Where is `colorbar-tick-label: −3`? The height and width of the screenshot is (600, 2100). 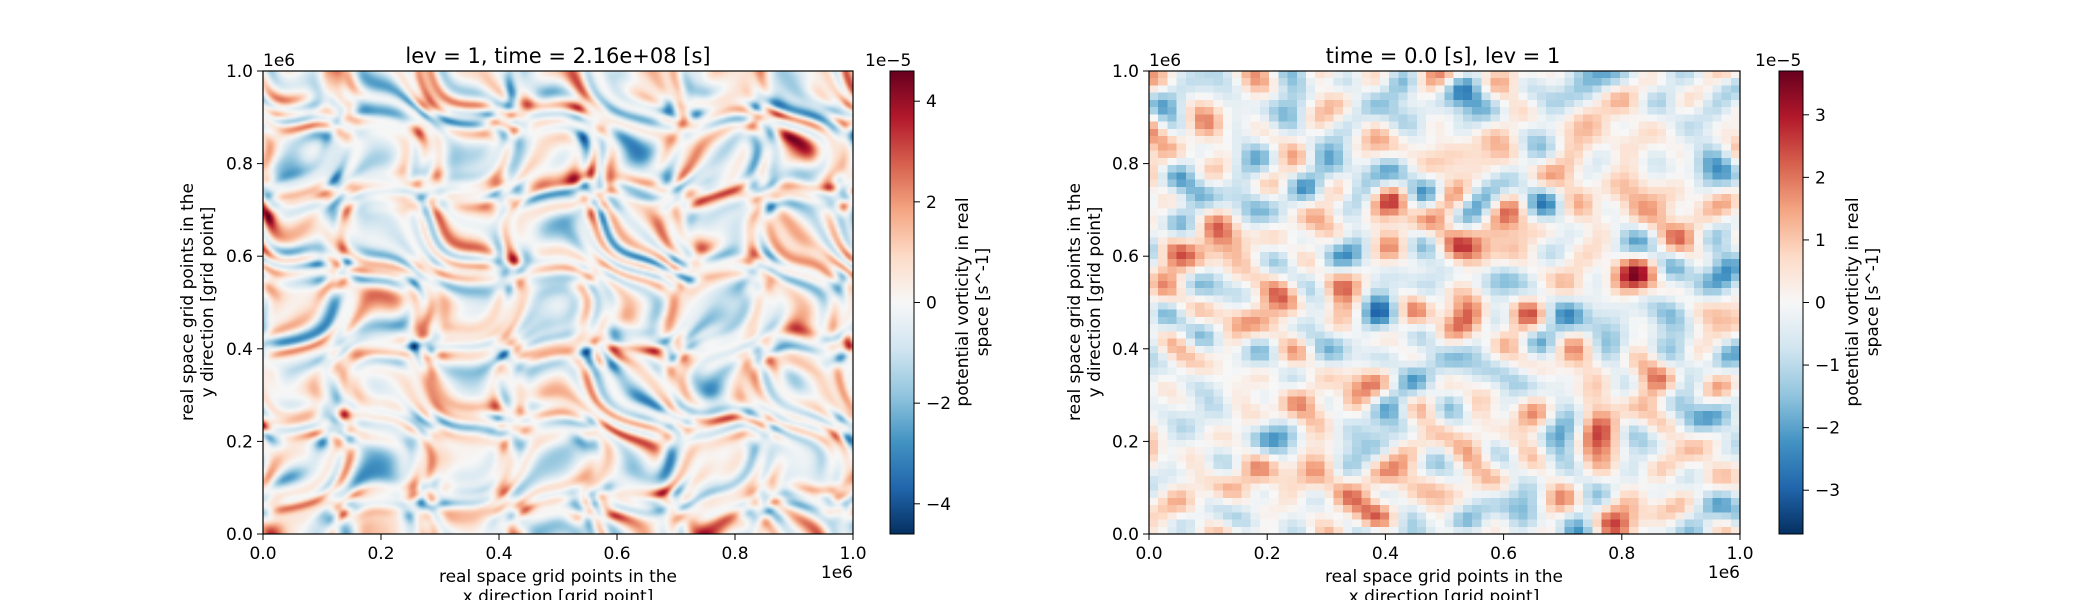
colorbar-tick-label: −3 is located at coordinates (1827, 491).